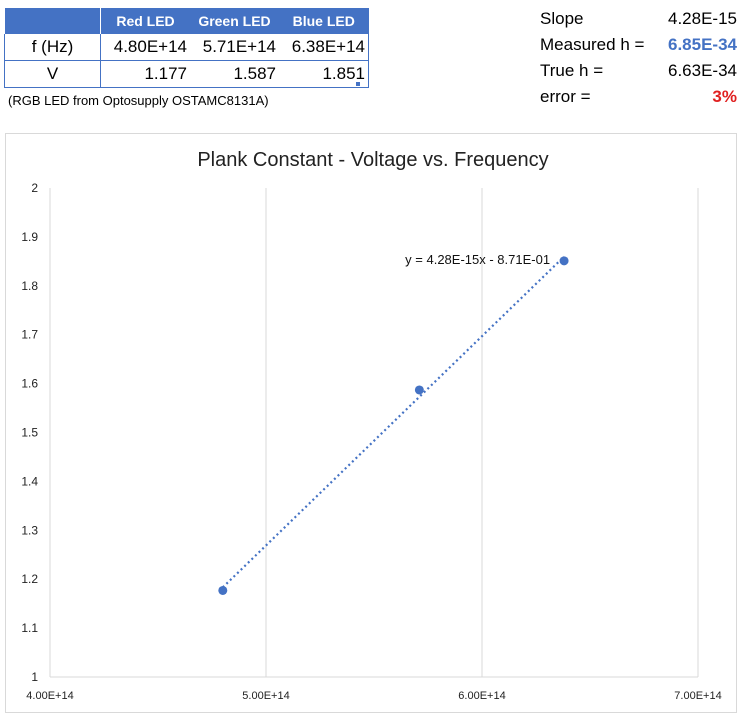  What do you see at coordinates (324, 74) in the screenshot?
I see `cell-voltage-blue: 1.851` at bounding box center [324, 74].